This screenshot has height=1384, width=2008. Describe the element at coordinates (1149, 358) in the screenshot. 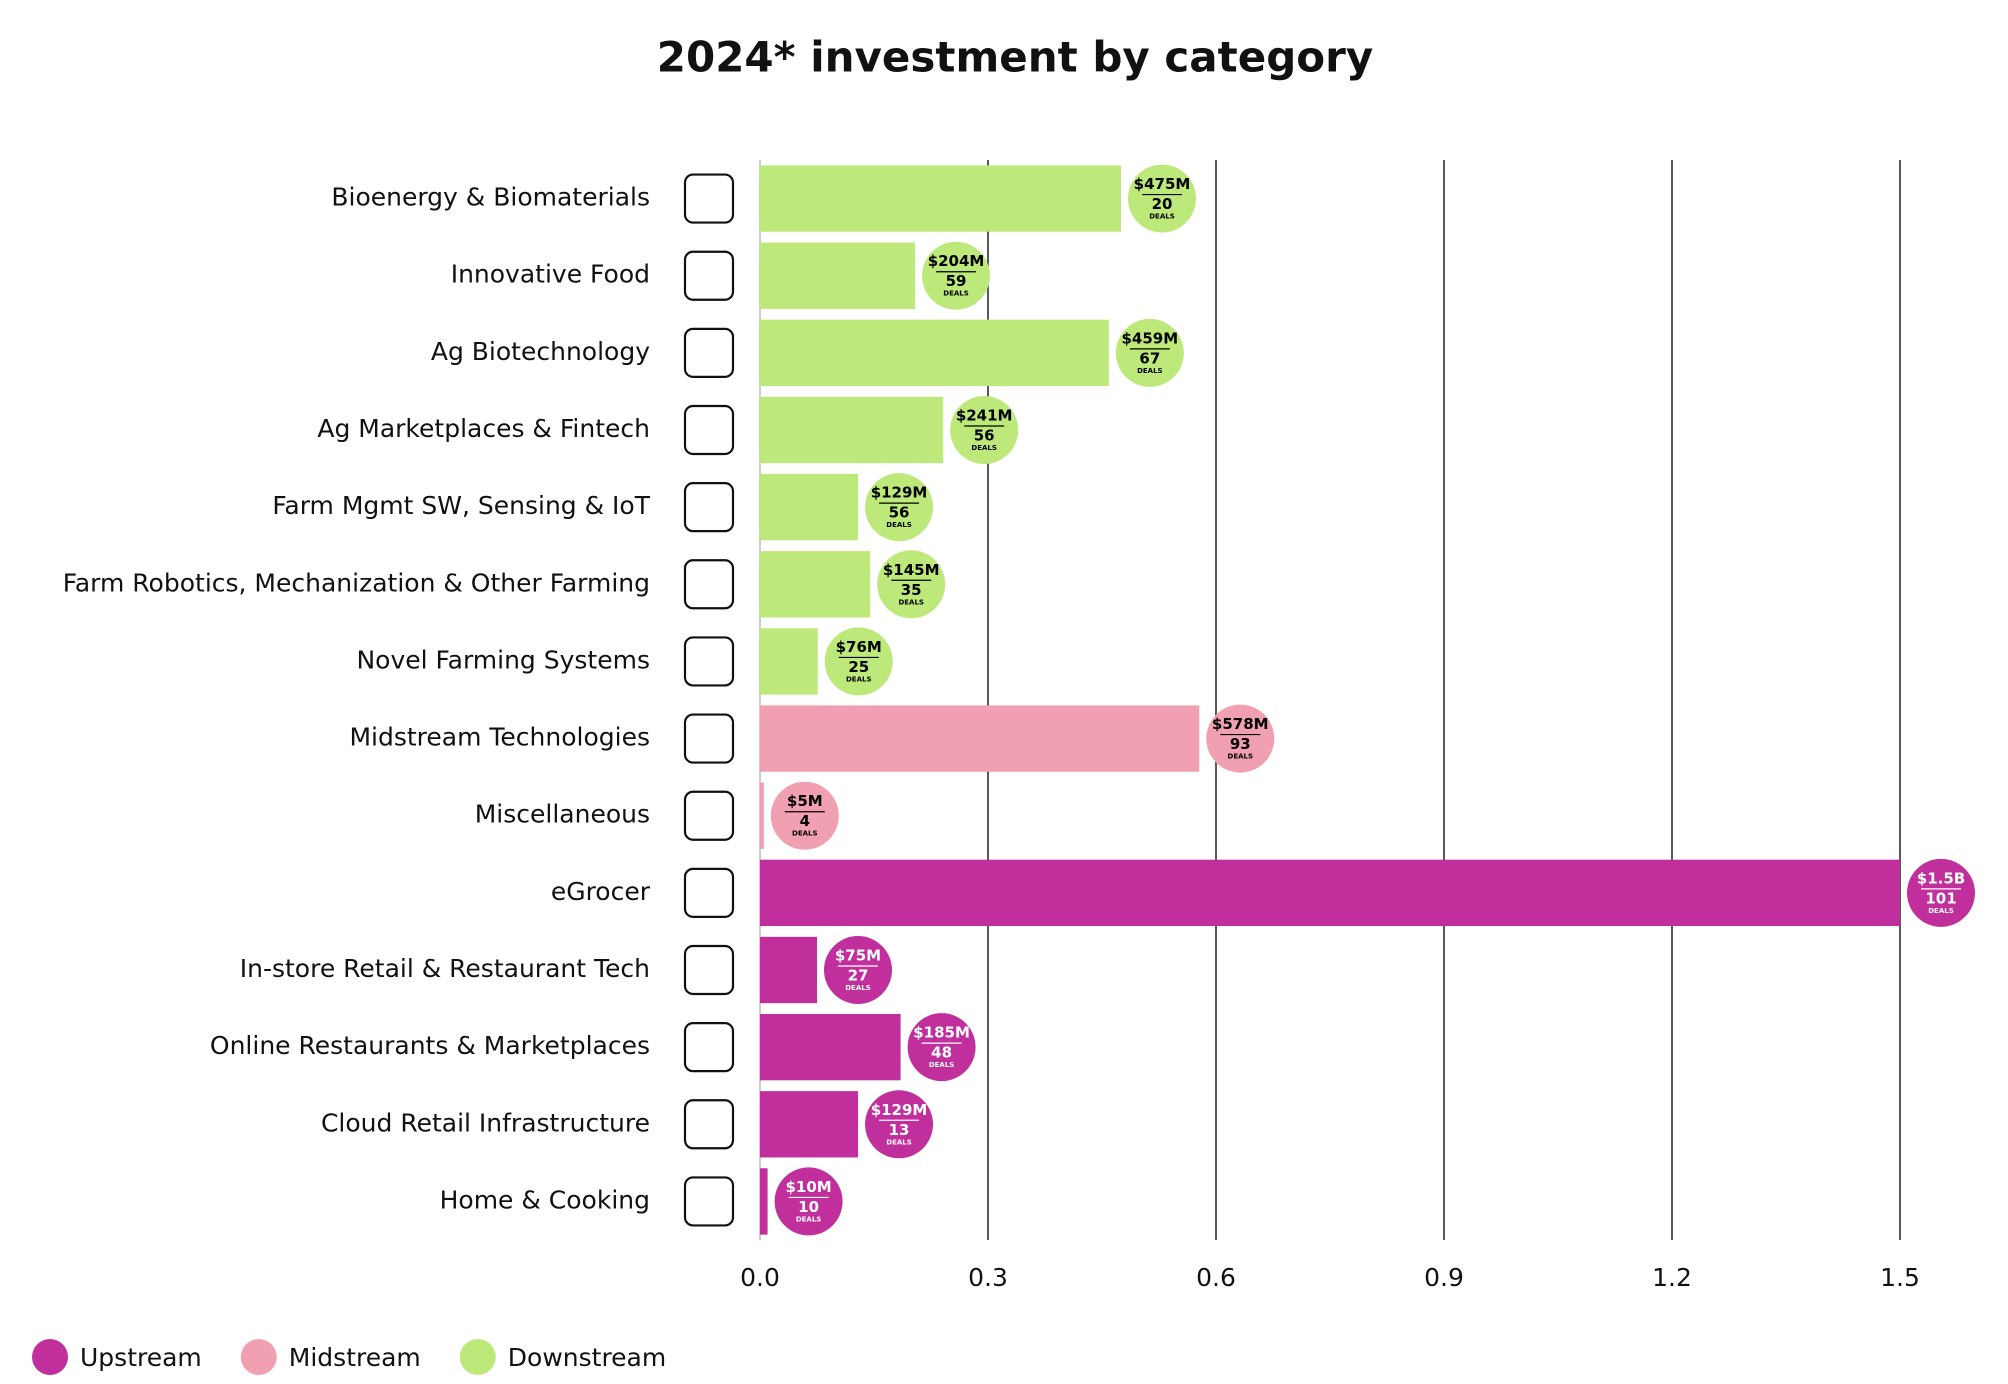

I see `deals-count: 67` at that location.